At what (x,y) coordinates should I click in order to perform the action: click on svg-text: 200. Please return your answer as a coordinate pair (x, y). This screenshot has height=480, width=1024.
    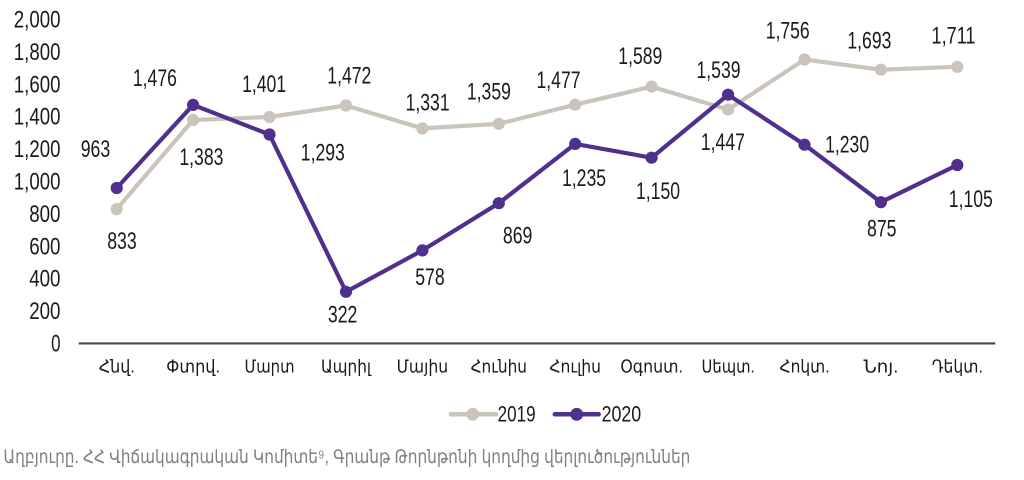
    Looking at the image, I should click on (44, 311).